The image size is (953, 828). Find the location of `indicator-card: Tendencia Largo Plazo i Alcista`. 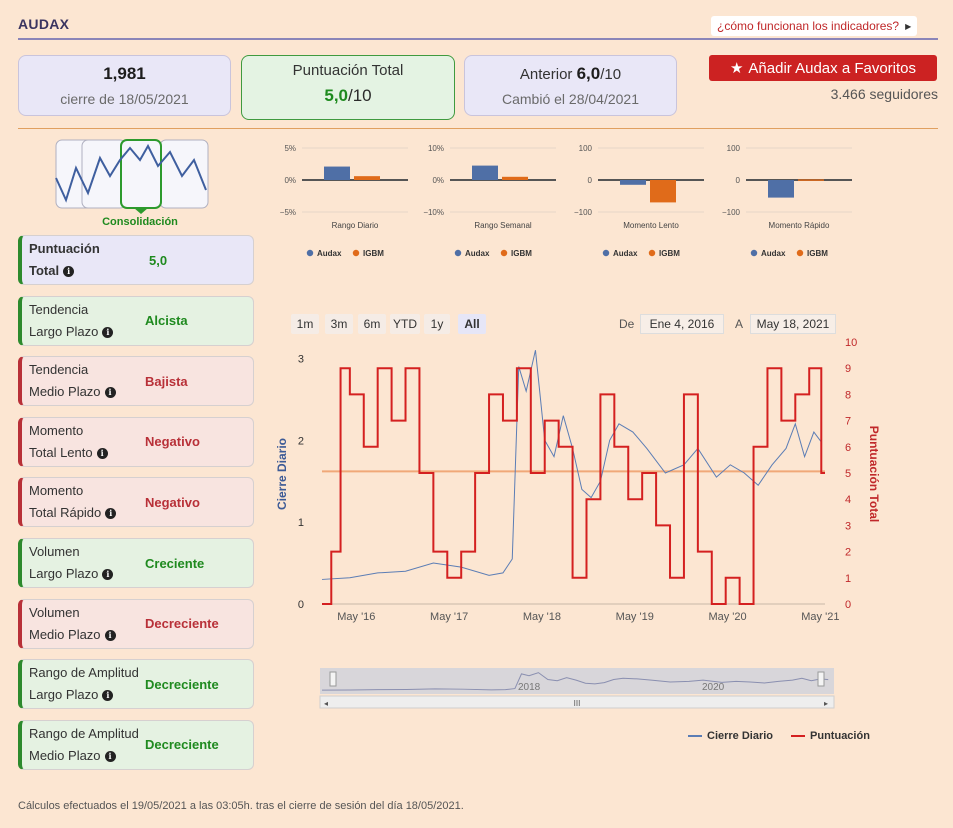

indicator-card: Tendencia Largo Plazo i Alcista is located at coordinates (136, 320).